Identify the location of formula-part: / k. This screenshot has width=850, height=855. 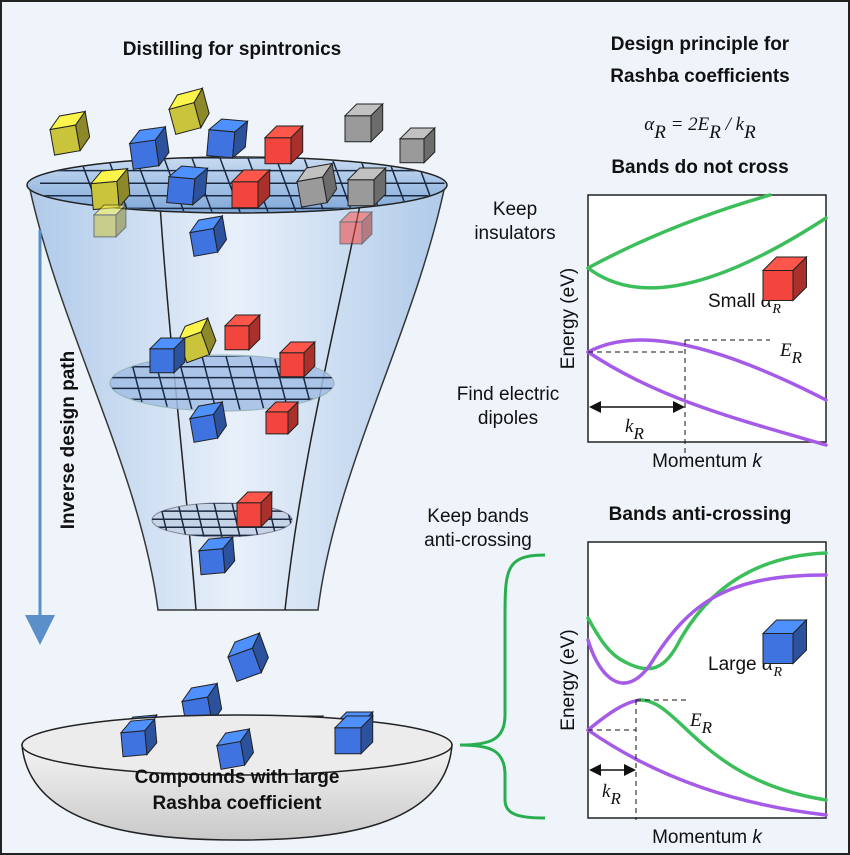
(733, 124).